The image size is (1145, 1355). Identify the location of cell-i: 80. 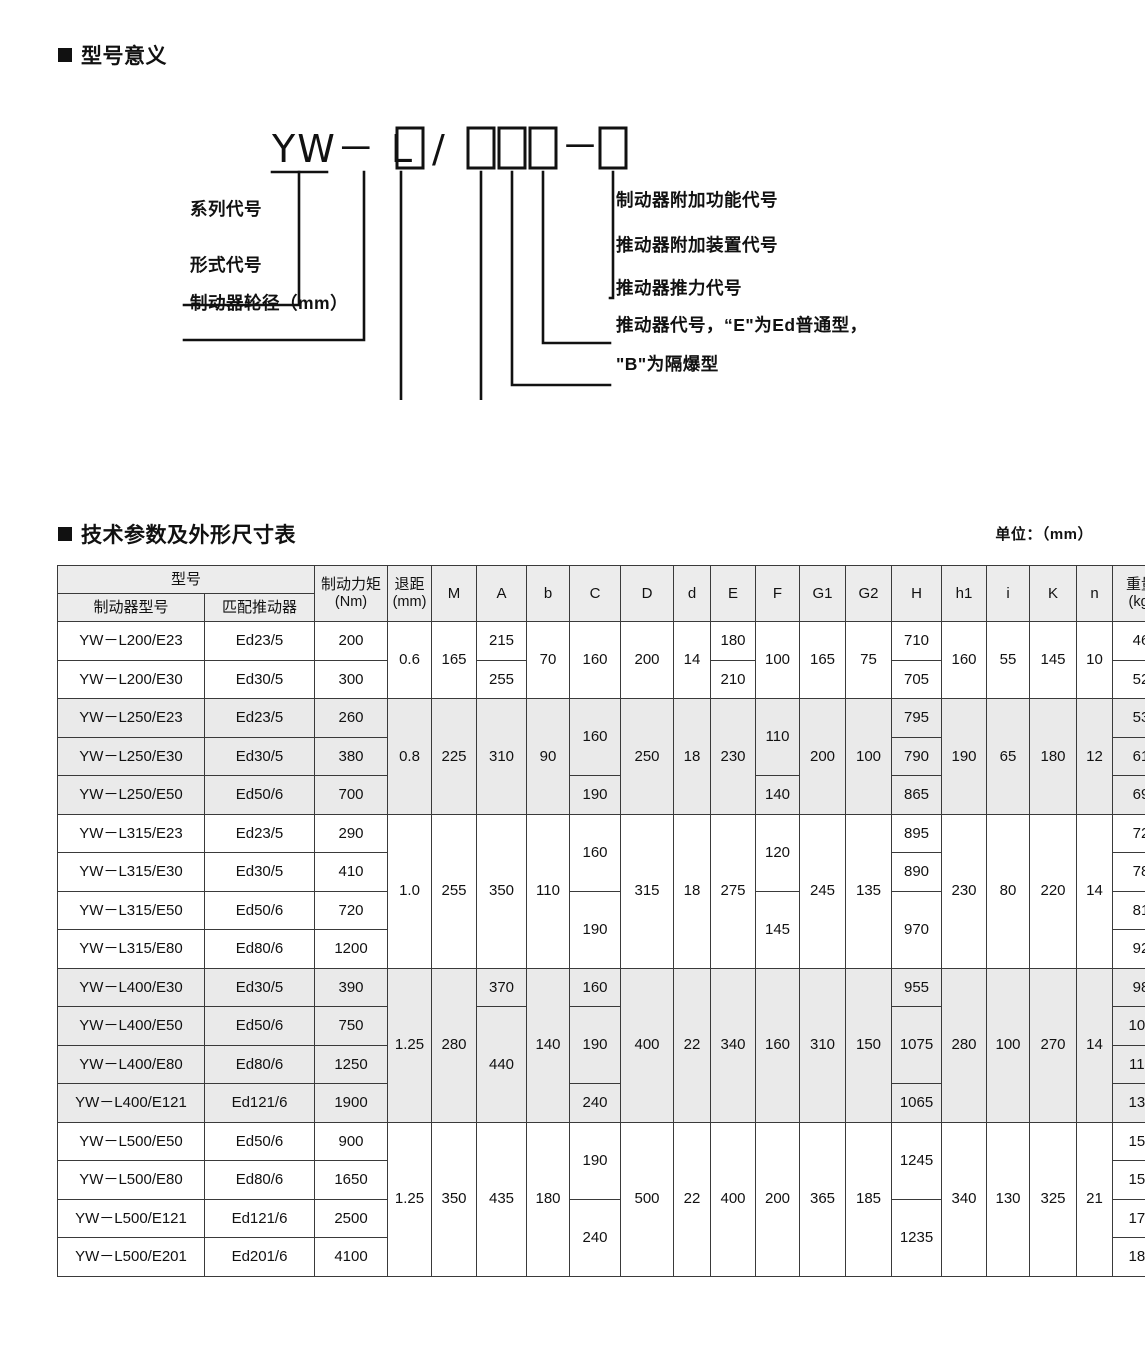
(1008, 891).